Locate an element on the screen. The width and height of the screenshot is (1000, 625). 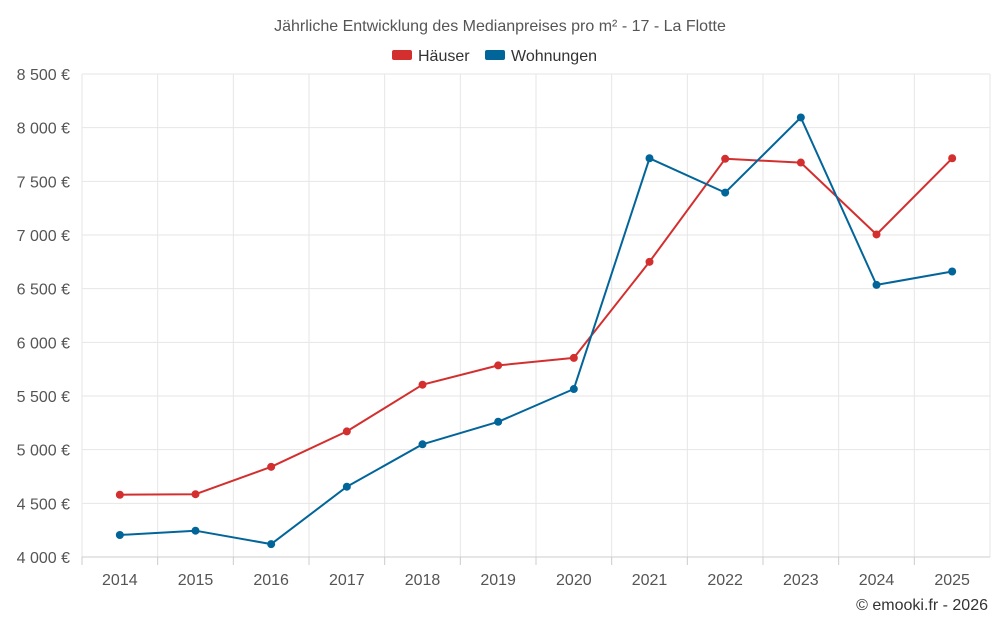
y-tick-label: 6 000 € is located at coordinates (43, 343).